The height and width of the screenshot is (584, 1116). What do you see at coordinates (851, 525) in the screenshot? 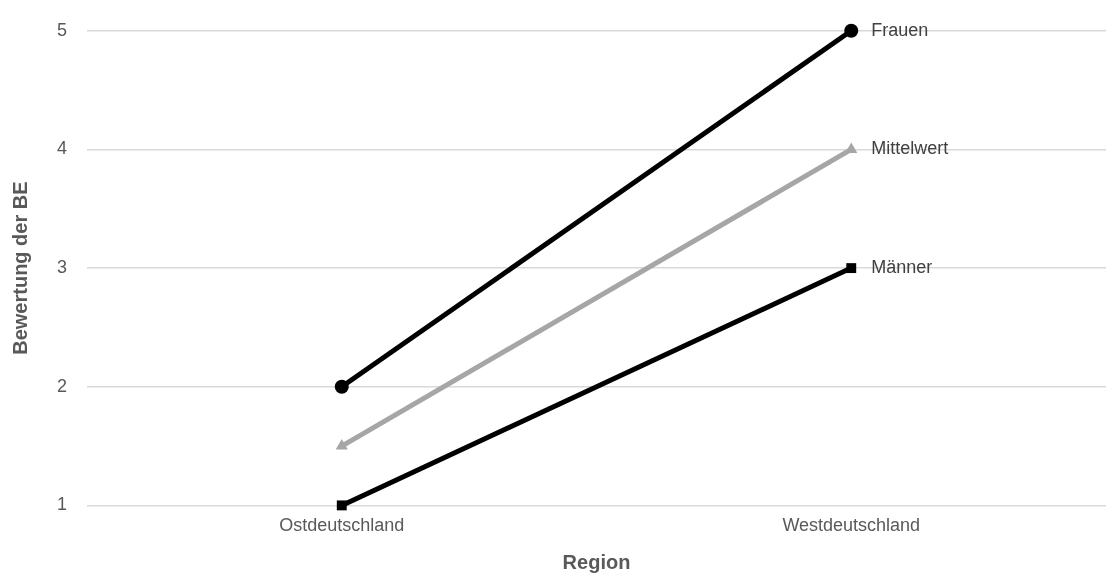
I see `x-tick-label: Westdeutschland` at bounding box center [851, 525].